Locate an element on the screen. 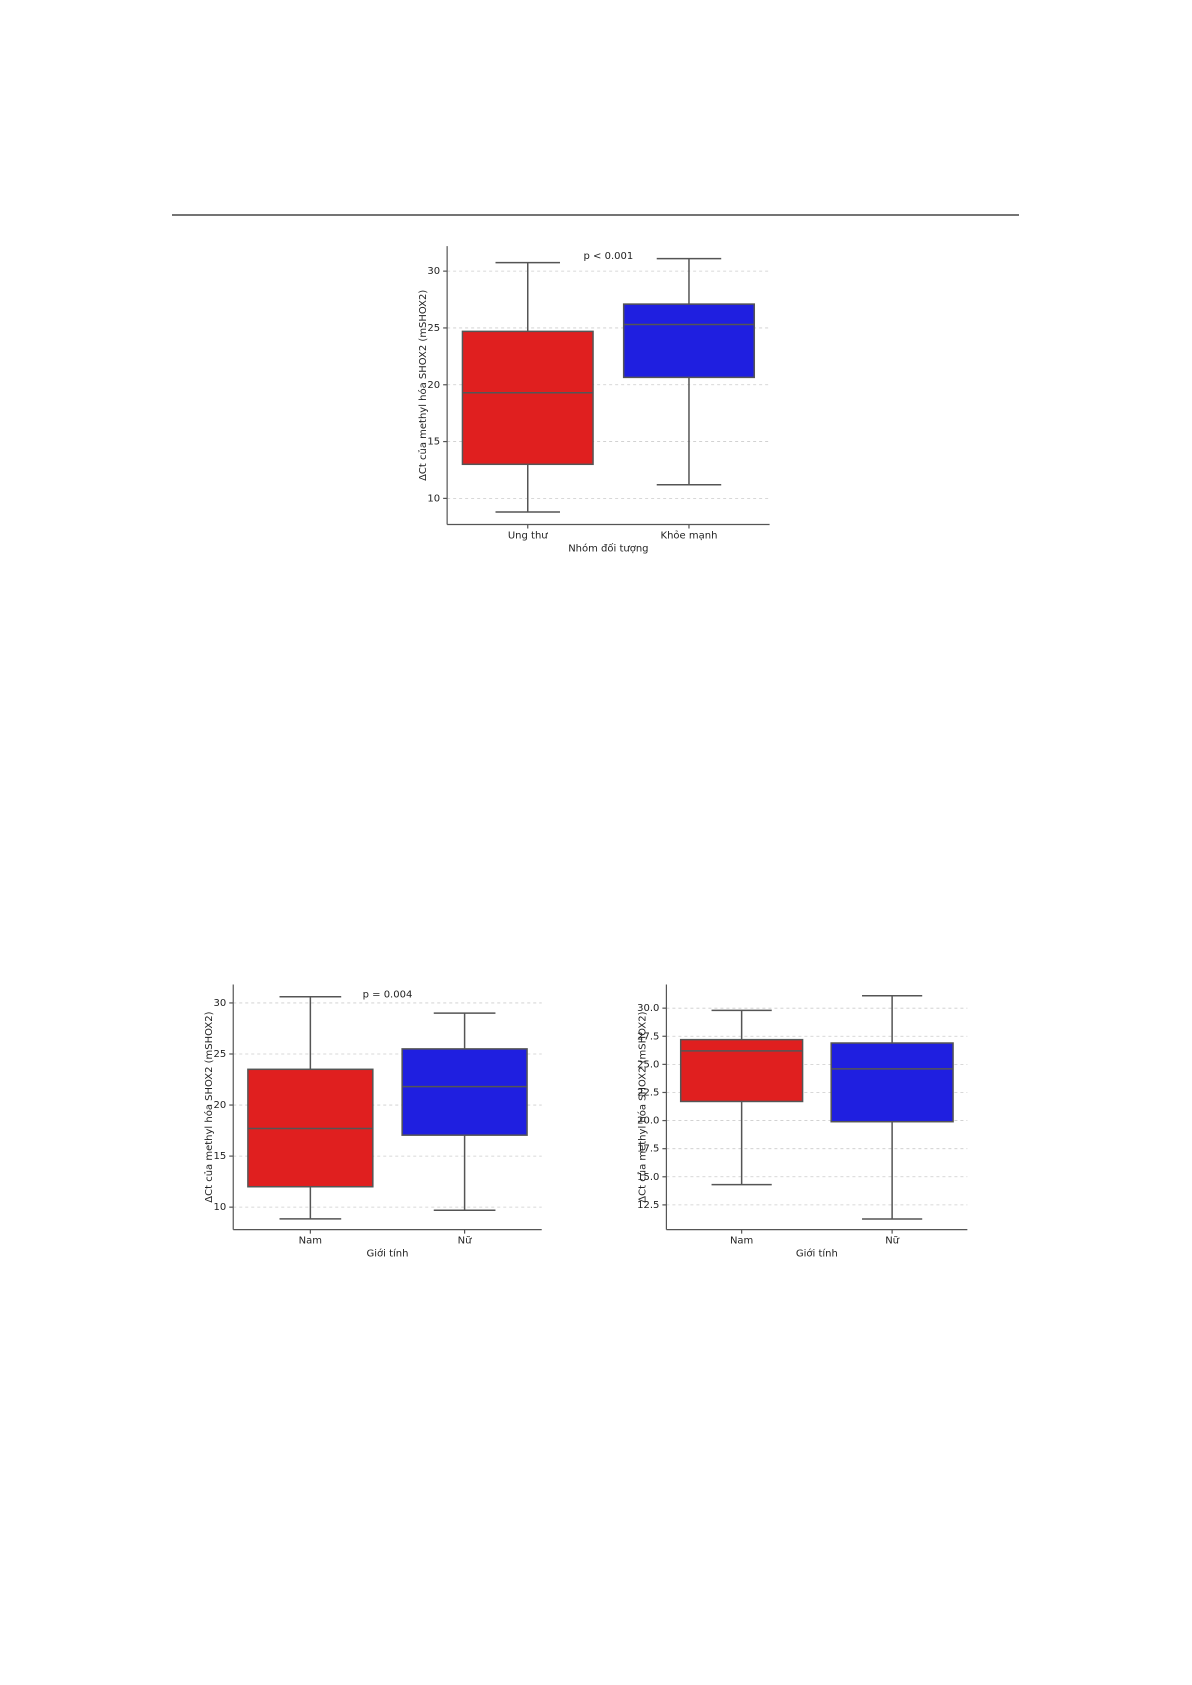 The width and height of the screenshot is (1192, 1685). y-tick-label: 20.0 is located at coordinates (648, 1121).